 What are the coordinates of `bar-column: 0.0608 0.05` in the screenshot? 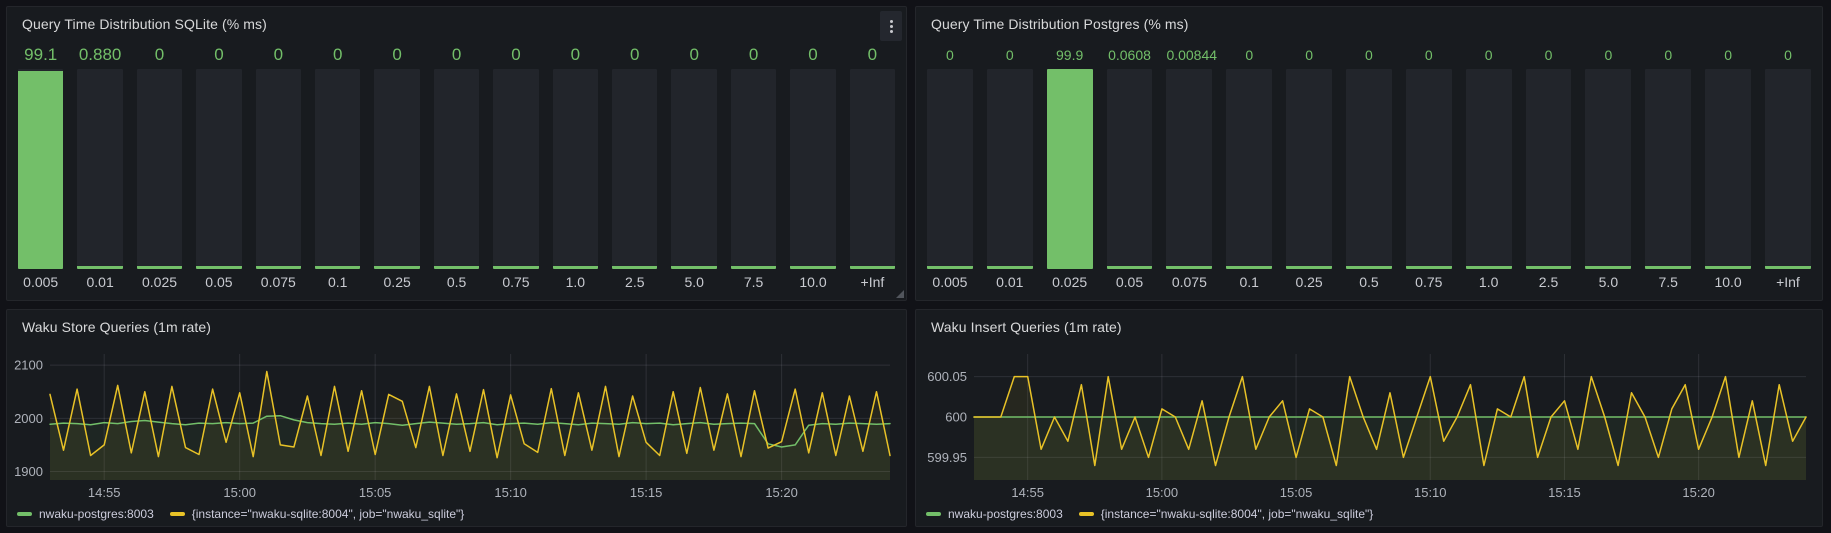 It's located at (1129, 168).